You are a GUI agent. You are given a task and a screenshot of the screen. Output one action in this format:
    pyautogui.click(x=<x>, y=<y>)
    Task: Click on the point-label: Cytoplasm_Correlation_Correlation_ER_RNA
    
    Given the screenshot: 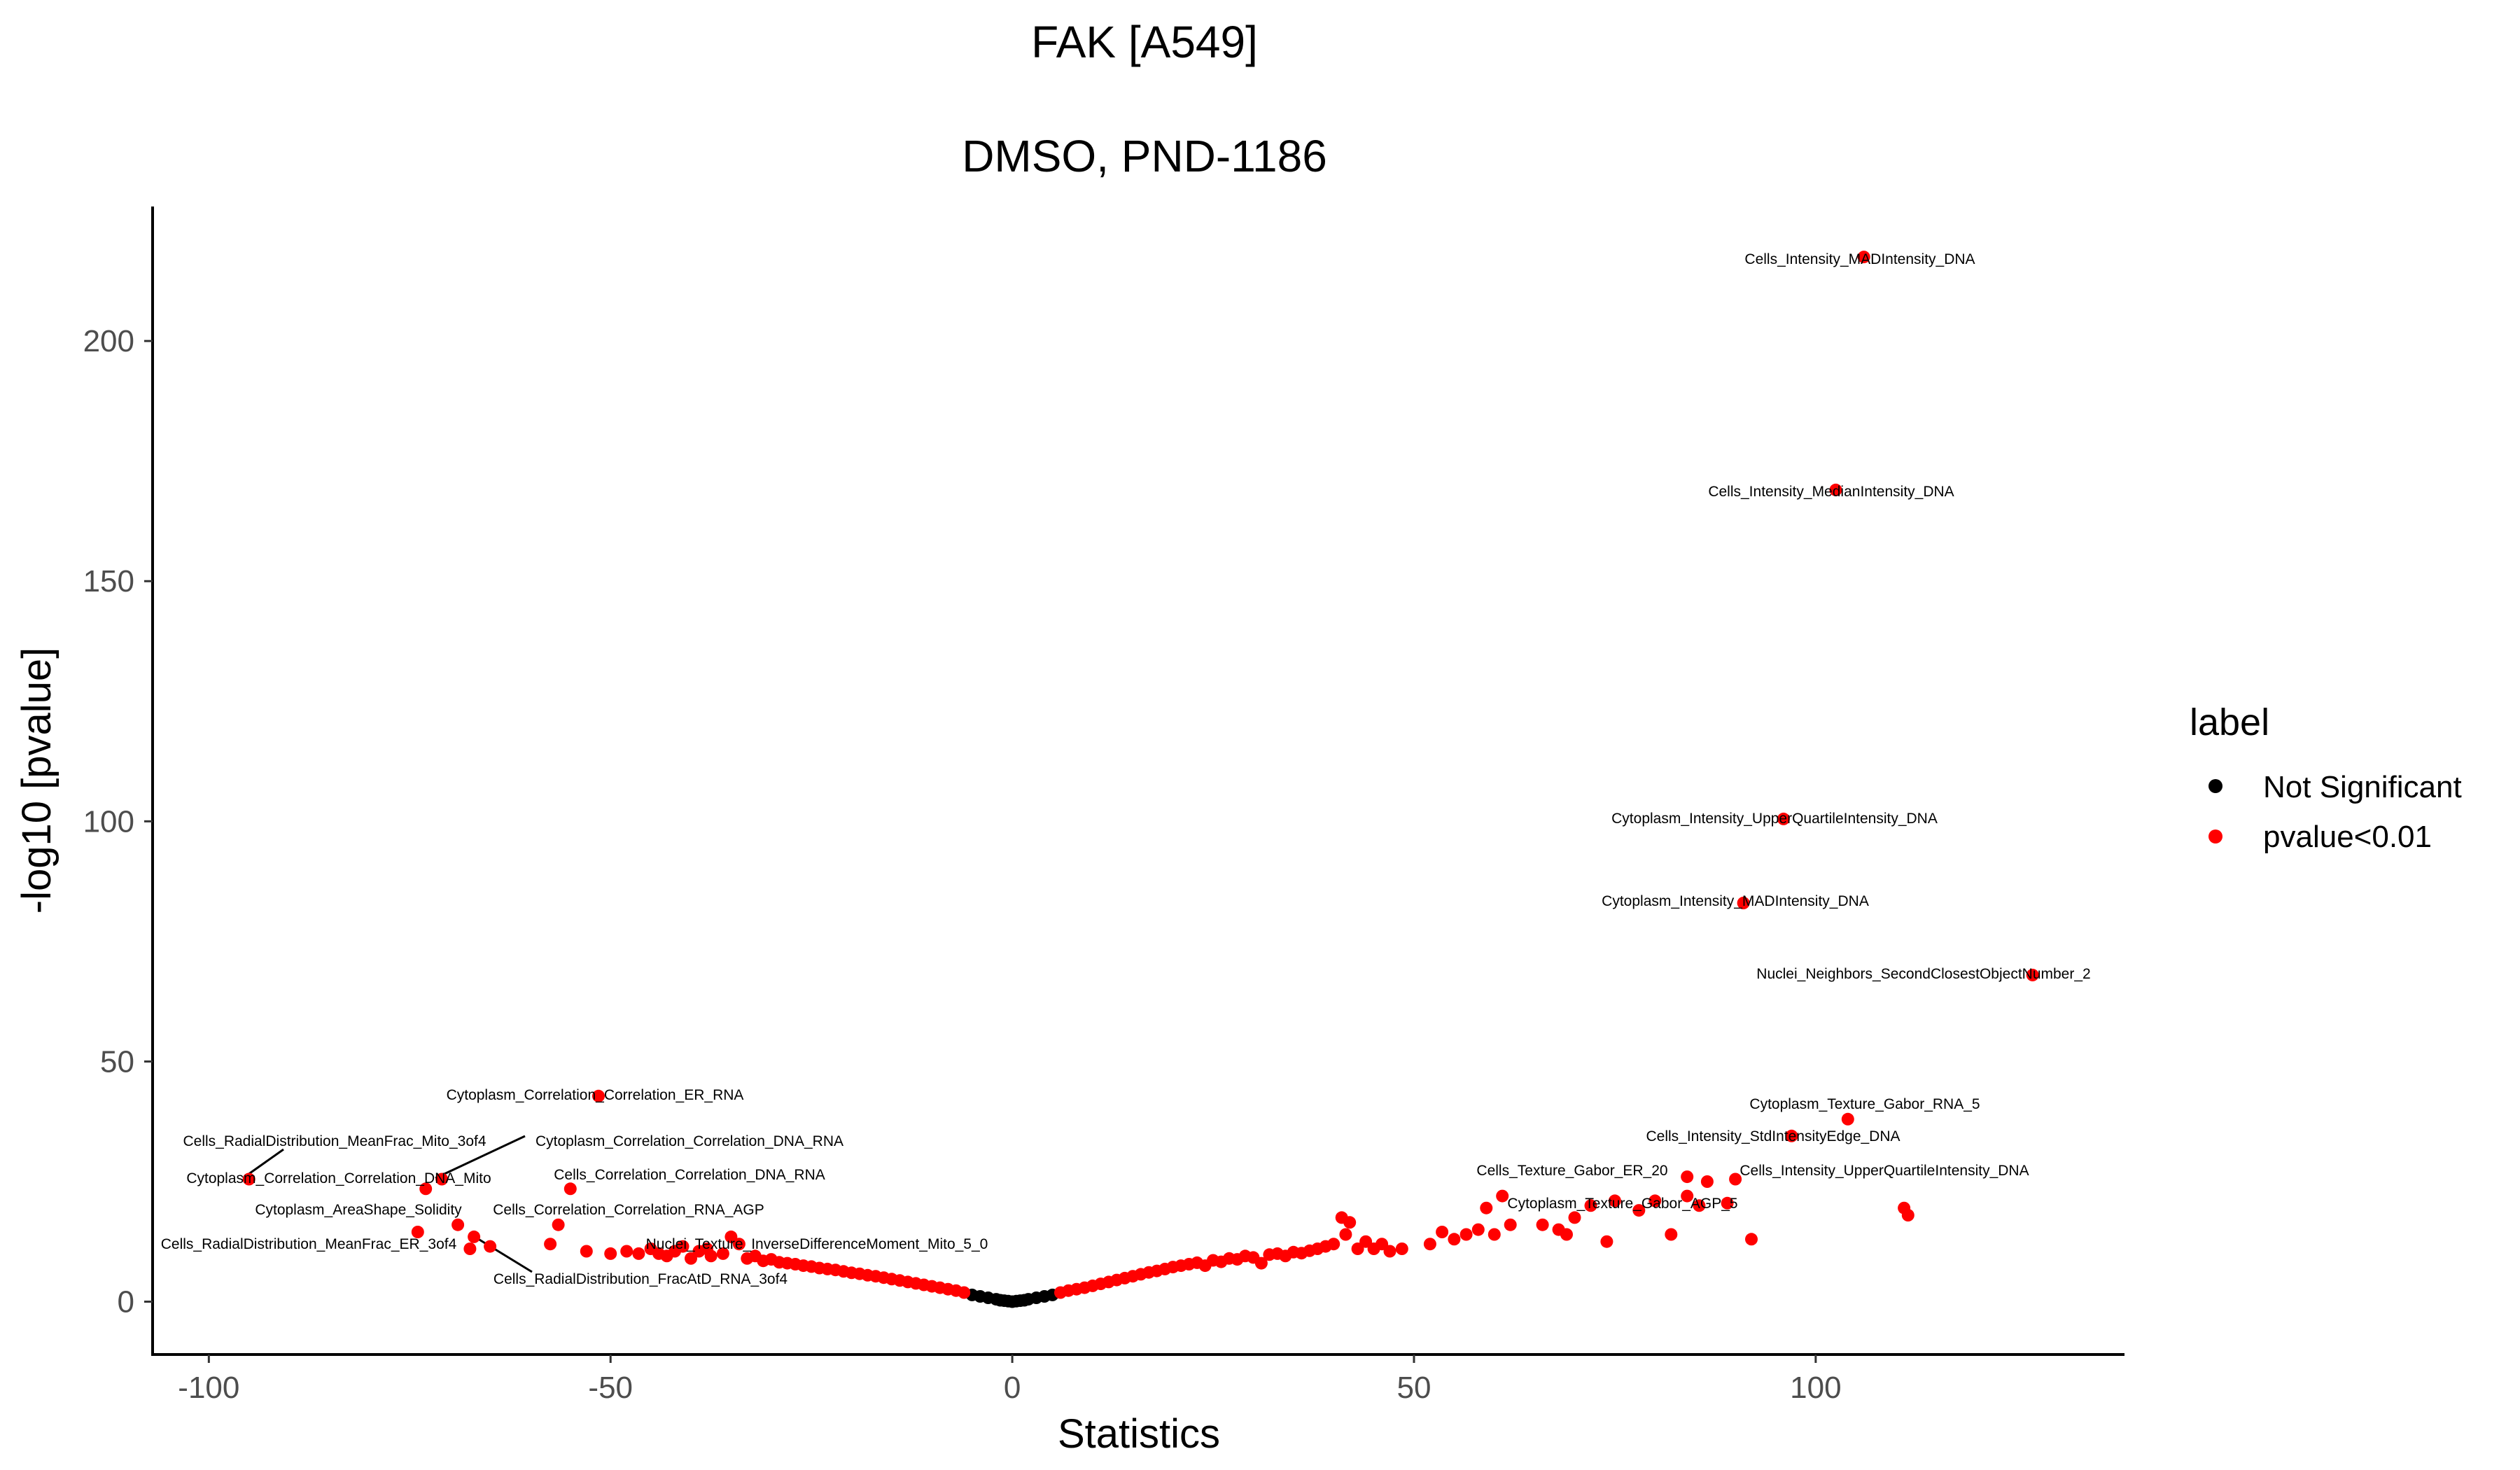 What is the action you would take?
    pyautogui.click(x=595, y=1095)
    